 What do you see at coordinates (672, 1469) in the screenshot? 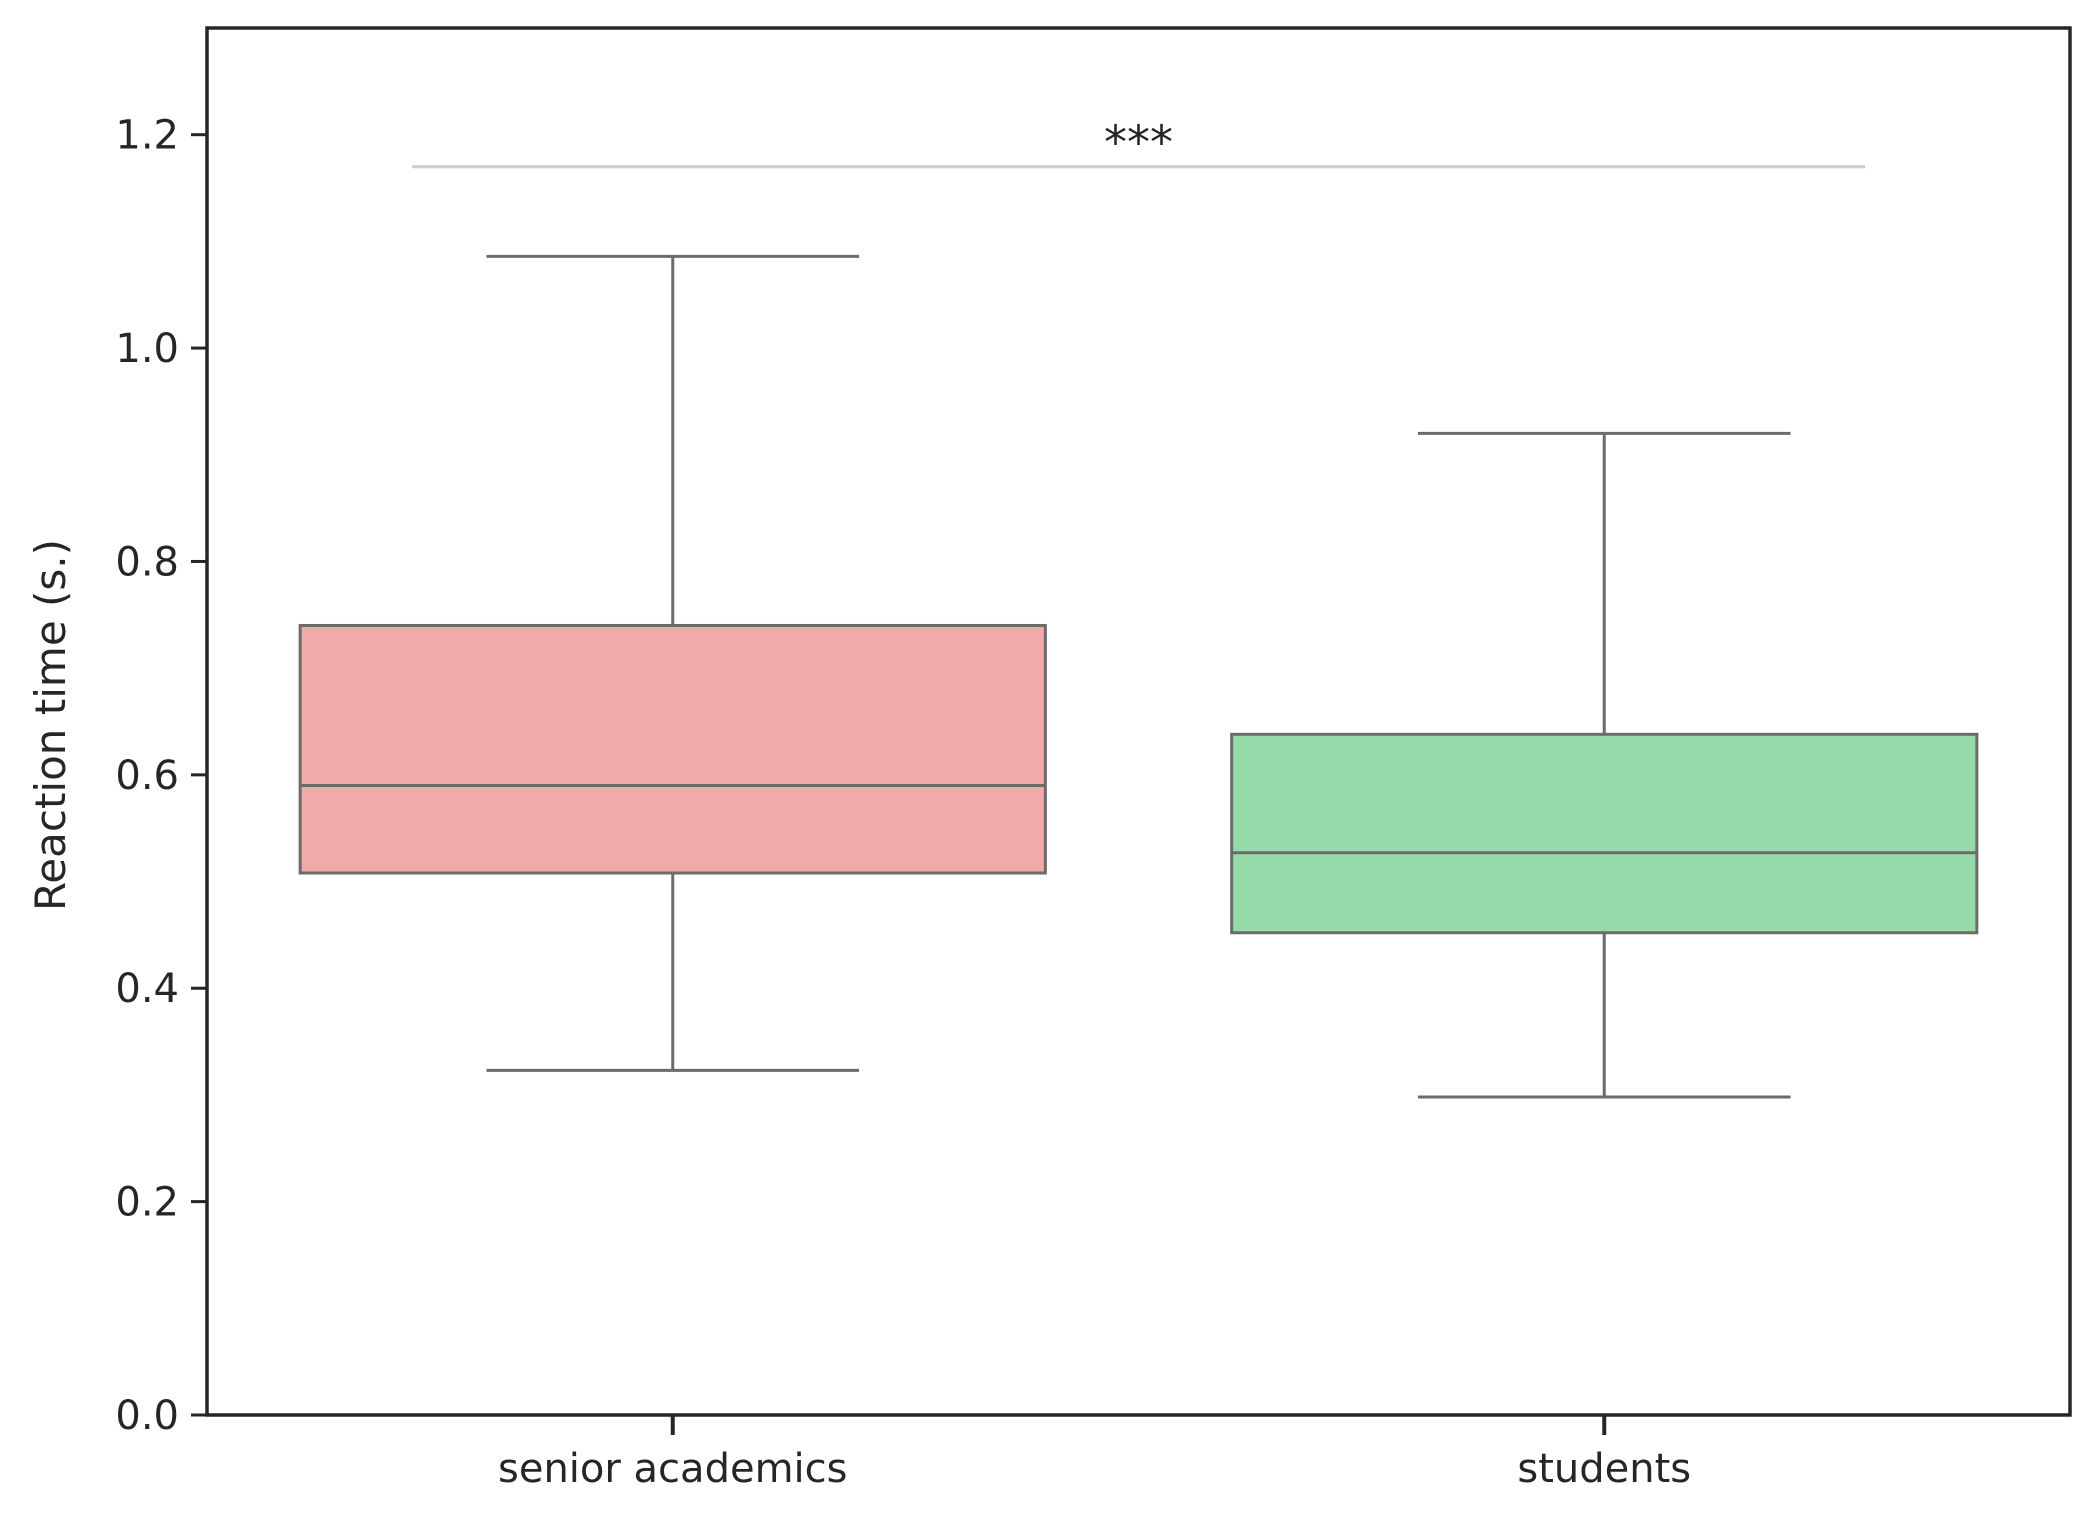
I see `x-tick-label: senior academics` at bounding box center [672, 1469].